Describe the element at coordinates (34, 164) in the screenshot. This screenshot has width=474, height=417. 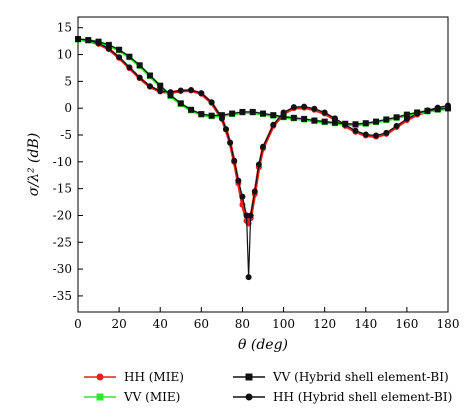
I see `y-axis-label: σ/λ² (dB)` at that location.